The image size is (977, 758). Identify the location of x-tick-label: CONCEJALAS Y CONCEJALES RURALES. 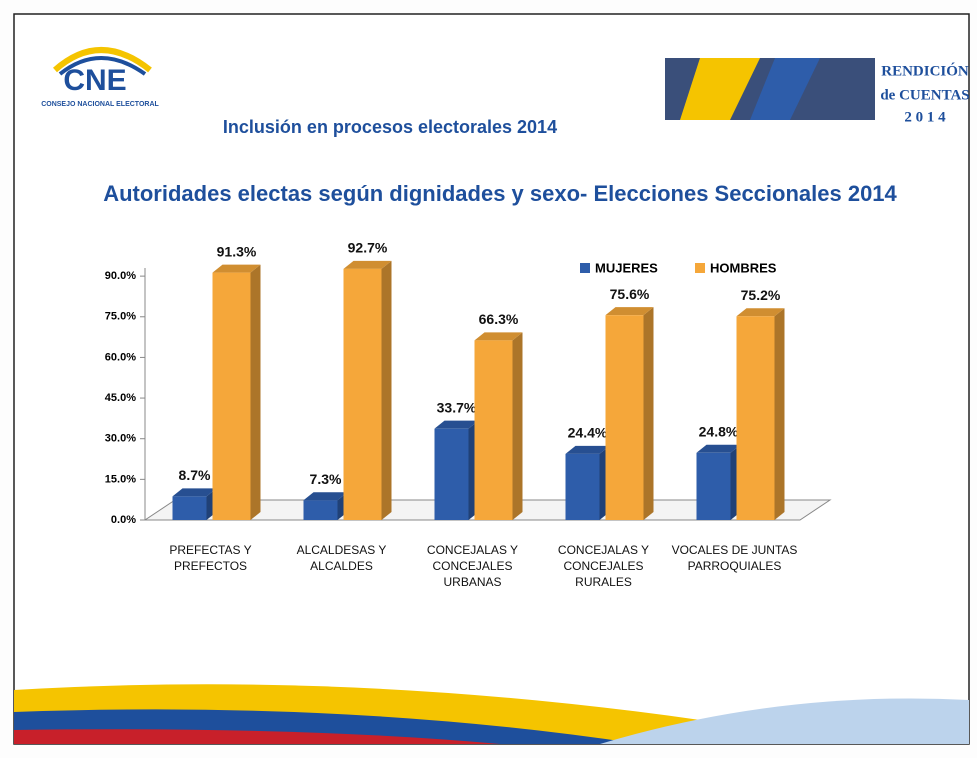
(603, 566).